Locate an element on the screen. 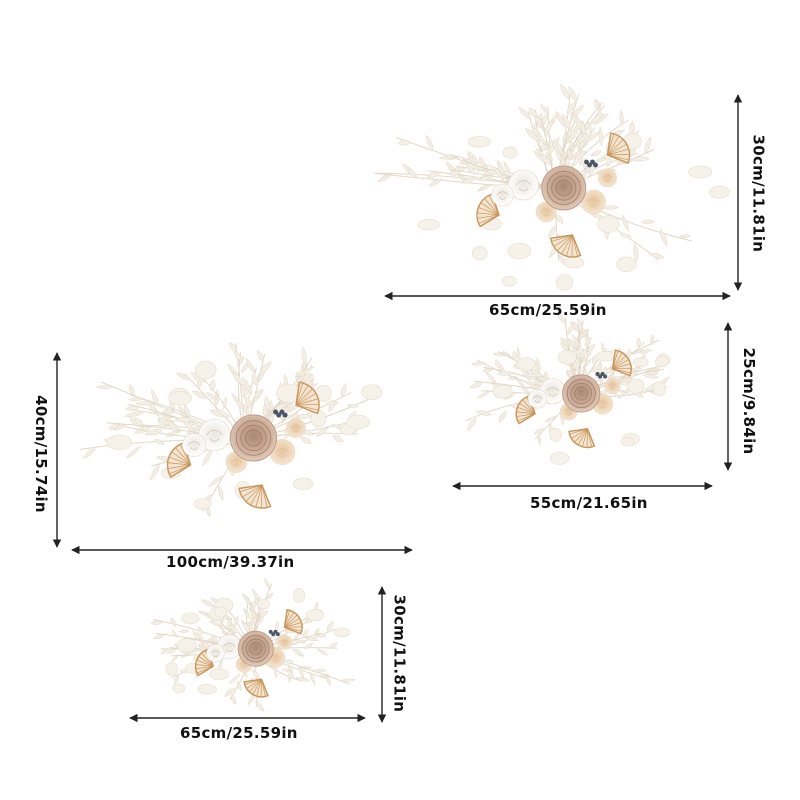  width-label-bottom-left: 65cm/25.59in is located at coordinates (239, 733).